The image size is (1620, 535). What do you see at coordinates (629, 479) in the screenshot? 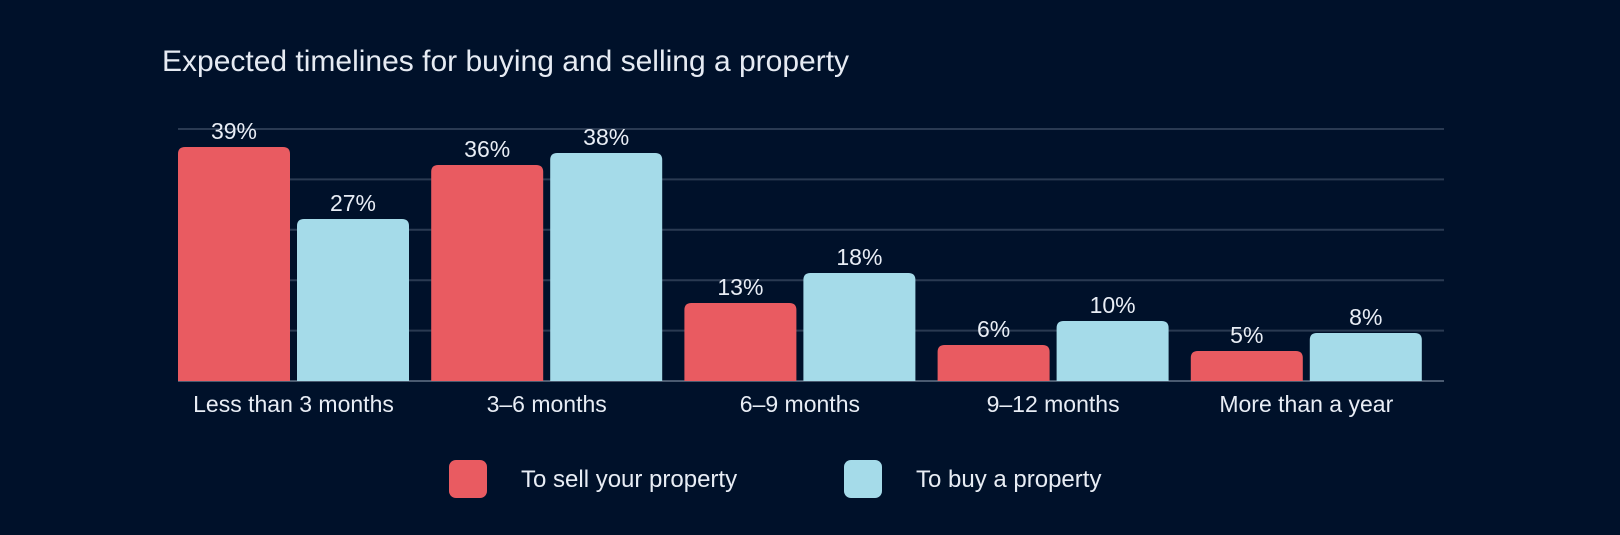
I see `legend-label-to-sell-your-property: To sell your property` at bounding box center [629, 479].